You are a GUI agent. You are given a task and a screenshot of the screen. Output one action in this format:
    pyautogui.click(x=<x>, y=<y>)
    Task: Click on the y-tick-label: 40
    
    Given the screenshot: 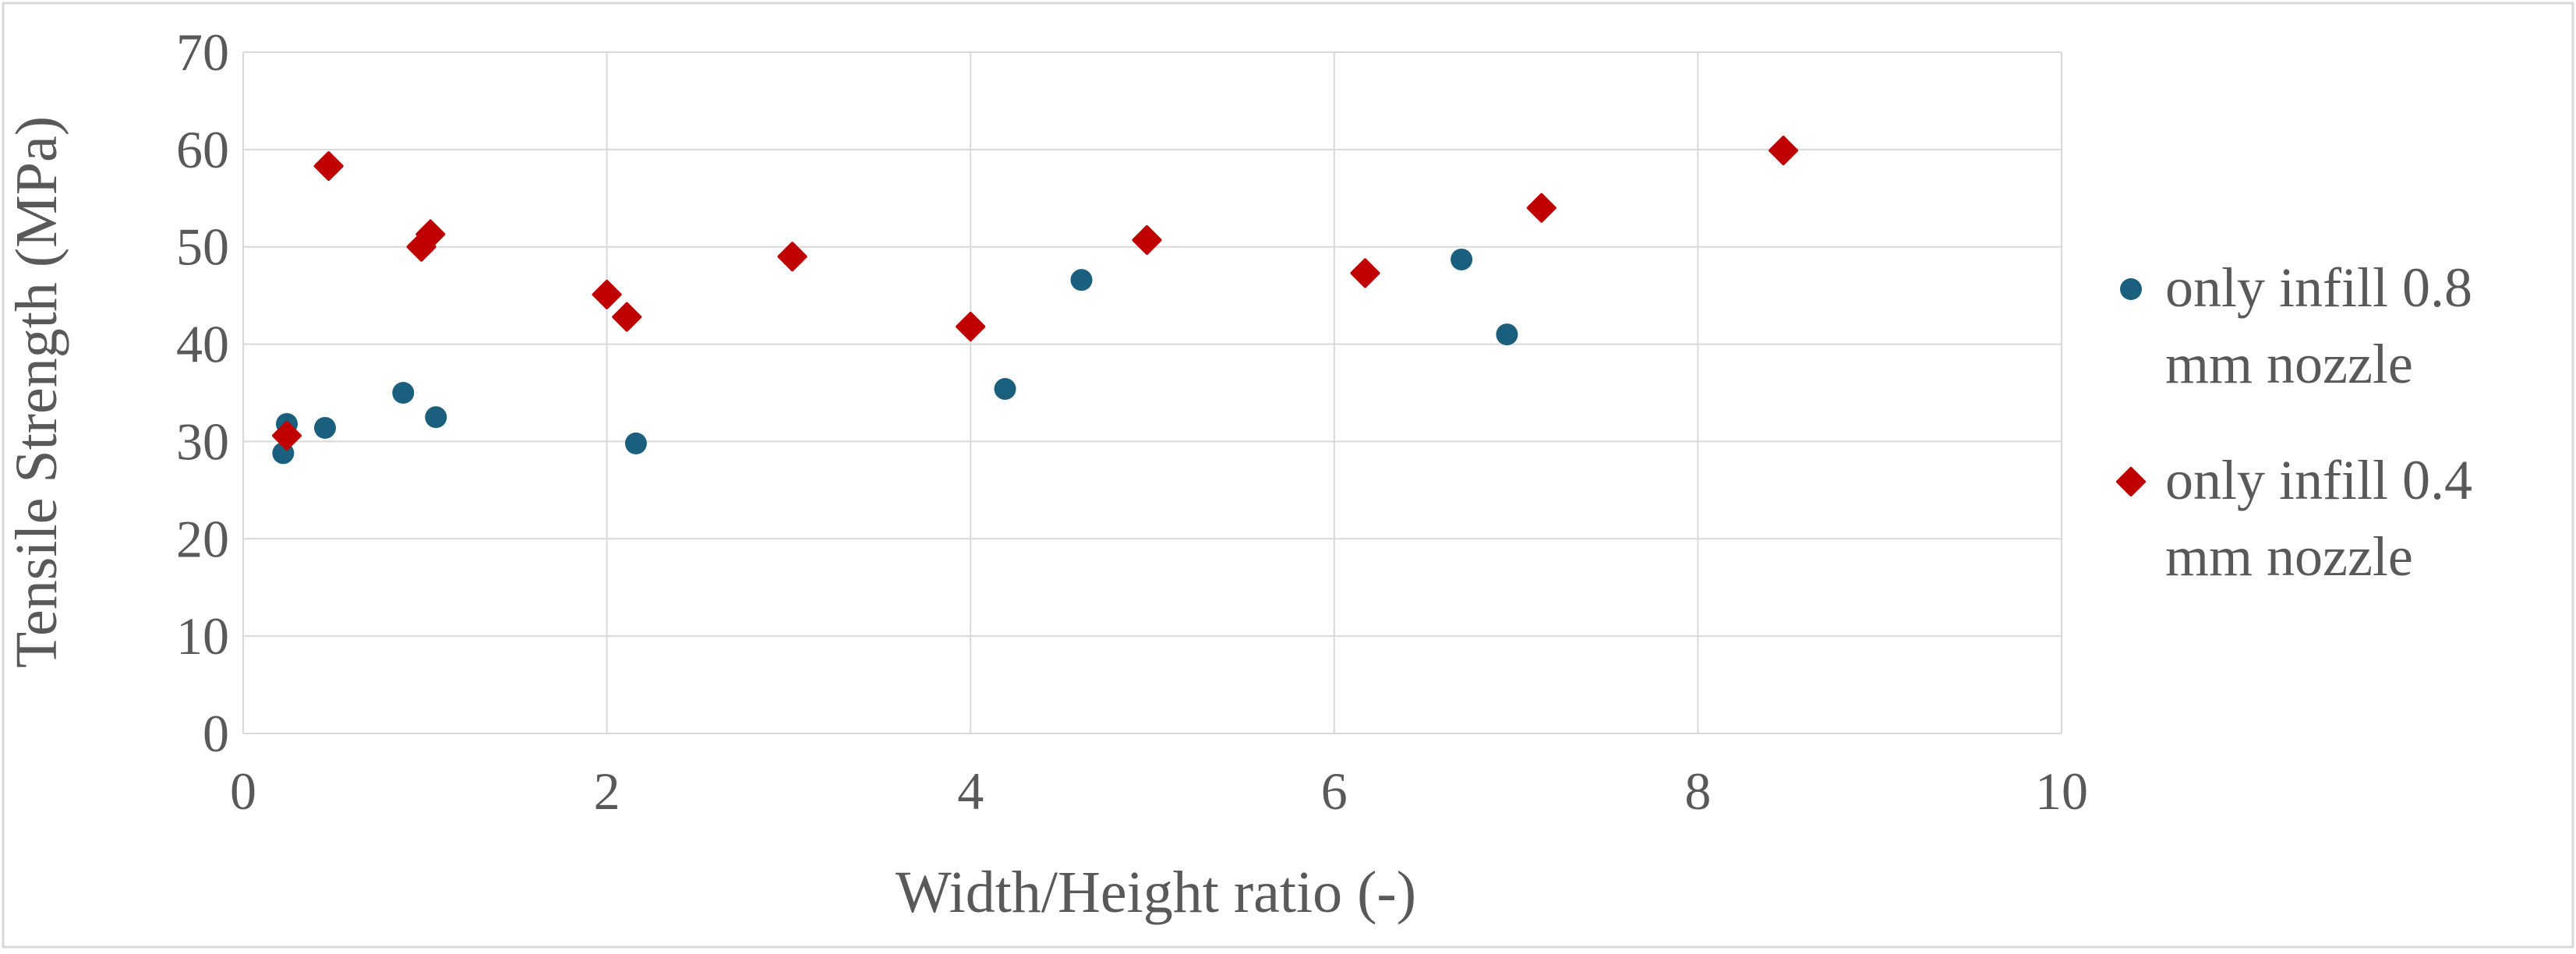 What is the action you would take?
    pyautogui.click(x=202, y=344)
    